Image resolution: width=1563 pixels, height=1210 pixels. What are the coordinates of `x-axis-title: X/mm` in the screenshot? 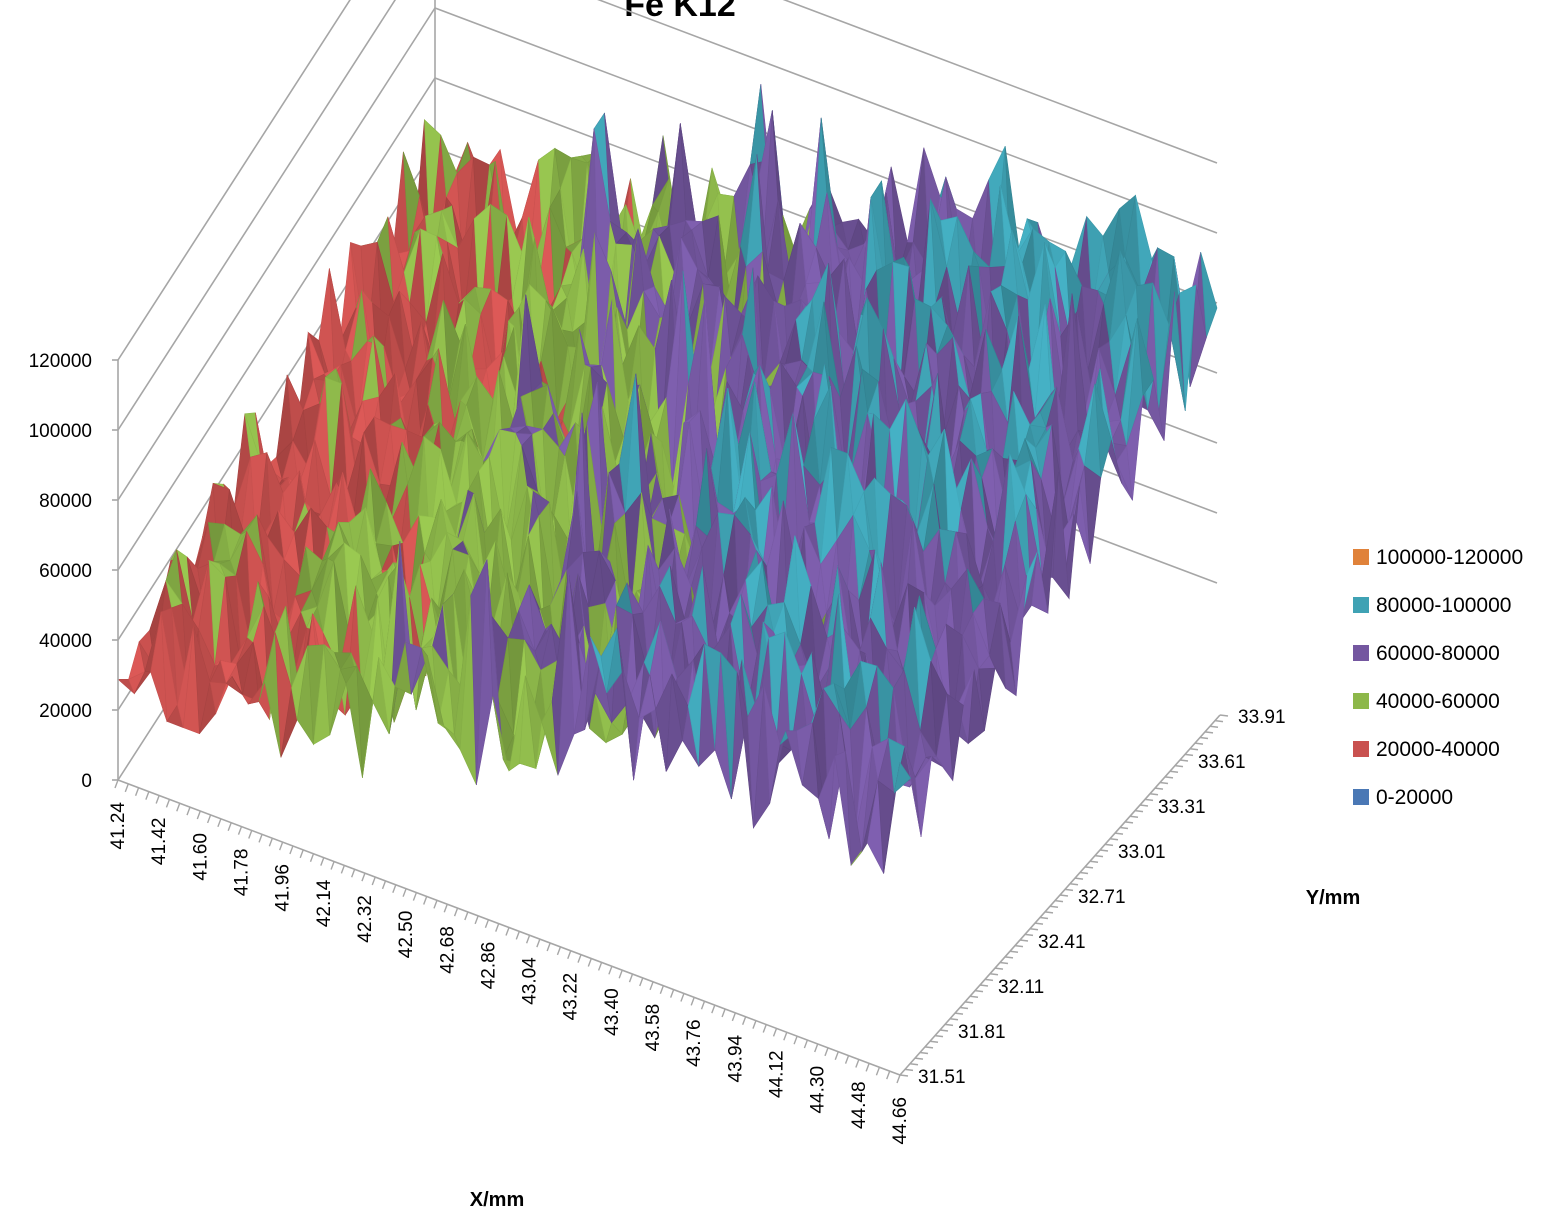 It's located at (497, 1199).